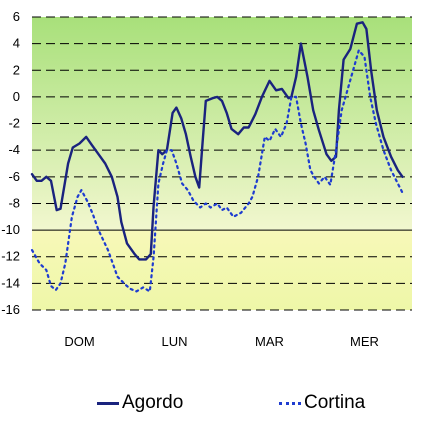 The height and width of the screenshot is (424, 425). I want to click on y-tick-label: 6, so click(16, 16).